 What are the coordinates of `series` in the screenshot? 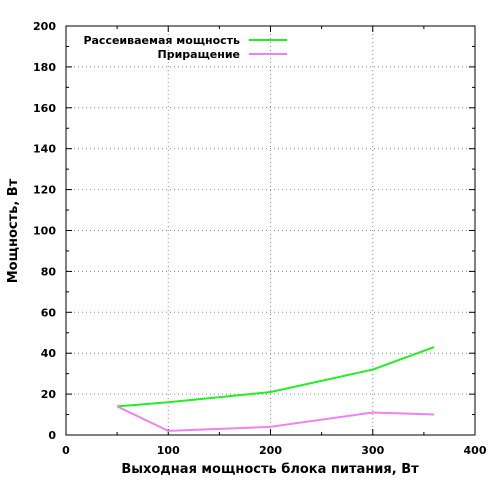 It's located at (275, 389).